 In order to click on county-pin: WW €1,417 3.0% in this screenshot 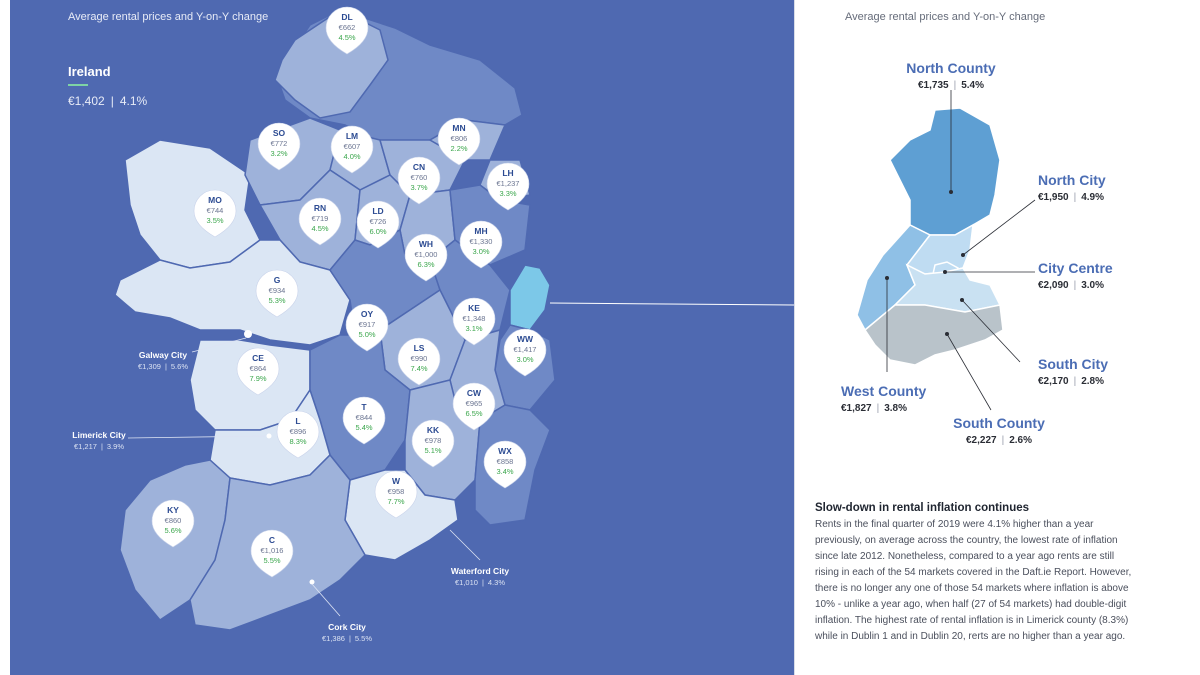, I will do `click(525, 349)`.